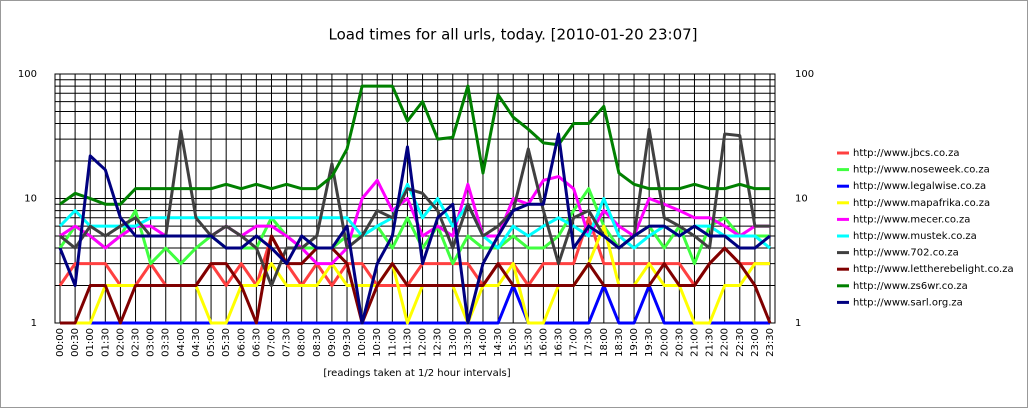 The height and width of the screenshot is (408, 1028). What do you see at coordinates (416, 373) in the screenshot?
I see `x-axis-label: [readings taken at 1/2 hour intervals]` at bounding box center [416, 373].